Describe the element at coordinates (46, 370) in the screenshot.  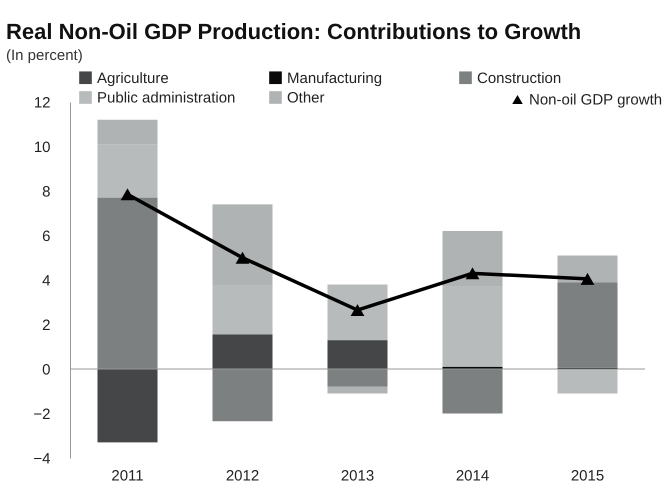
I see `y-tick-label: 0` at that location.